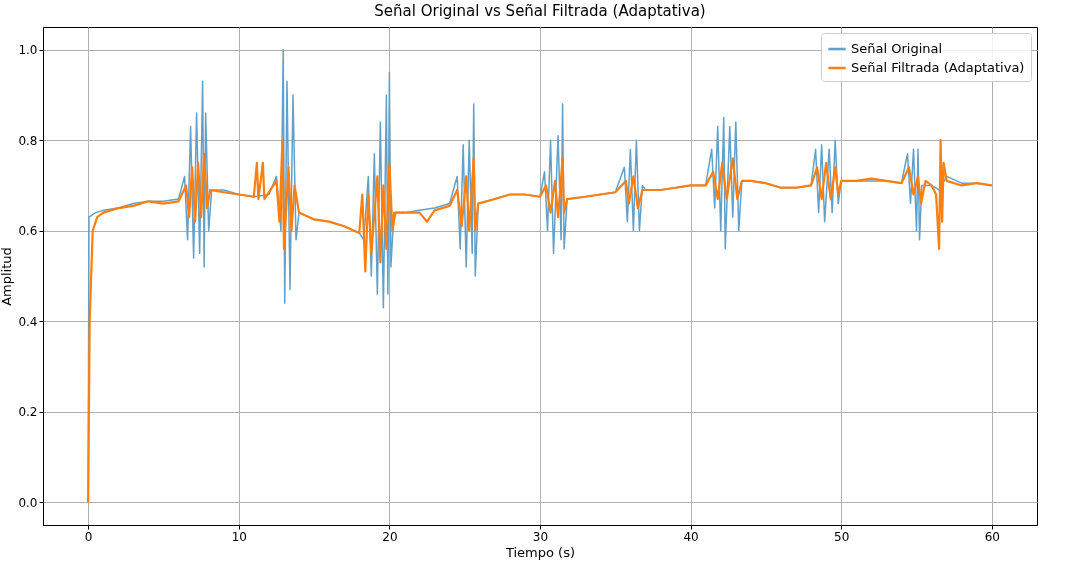 This screenshot has height=583, width=1065. Describe the element at coordinates (540, 11) in the screenshot. I see `chart-title: Señal Original vs Señal Filtrada (Adaptativa)` at that location.